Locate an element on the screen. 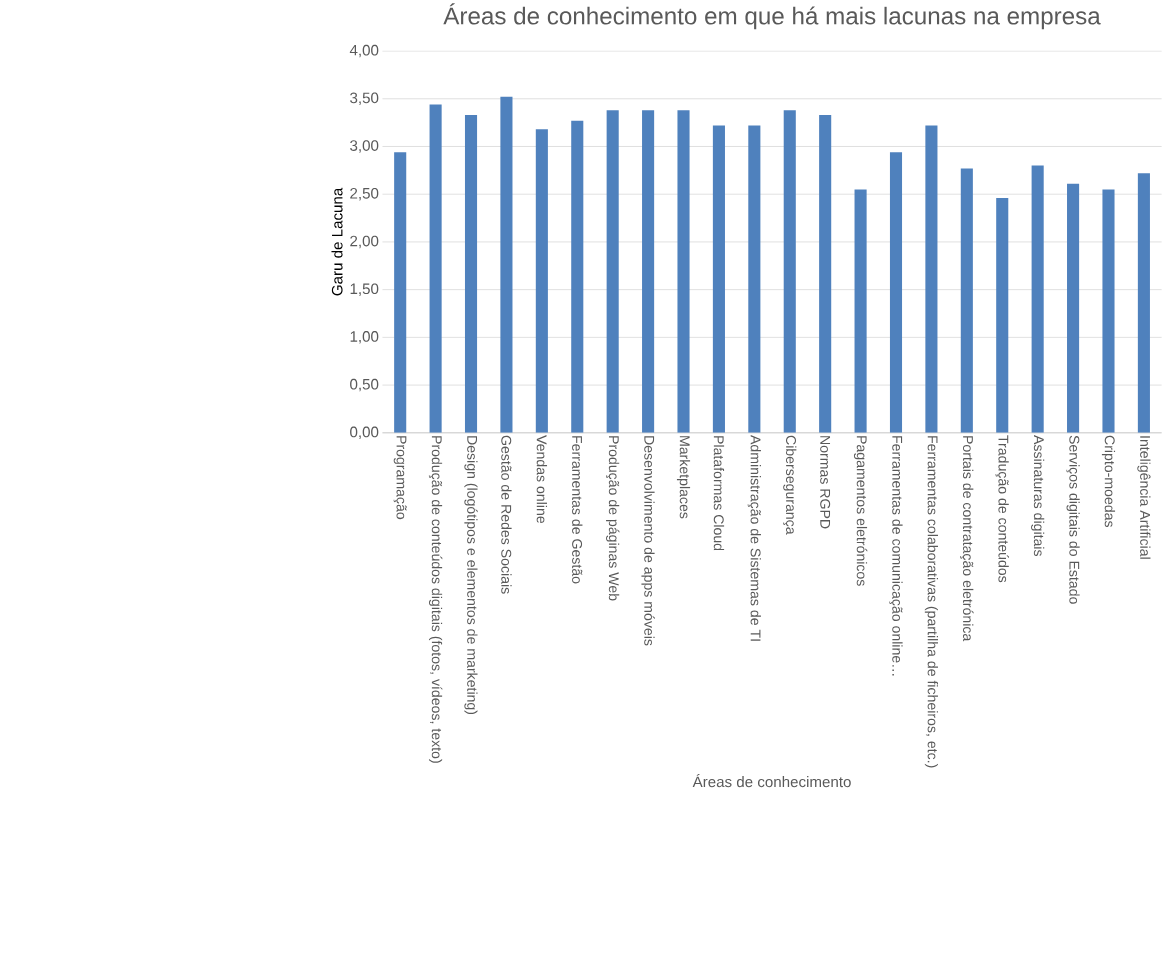 This screenshot has height=979, width=1162. x-tick-label: Portais de contratação eletrónica is located at coordinates (967, 539).